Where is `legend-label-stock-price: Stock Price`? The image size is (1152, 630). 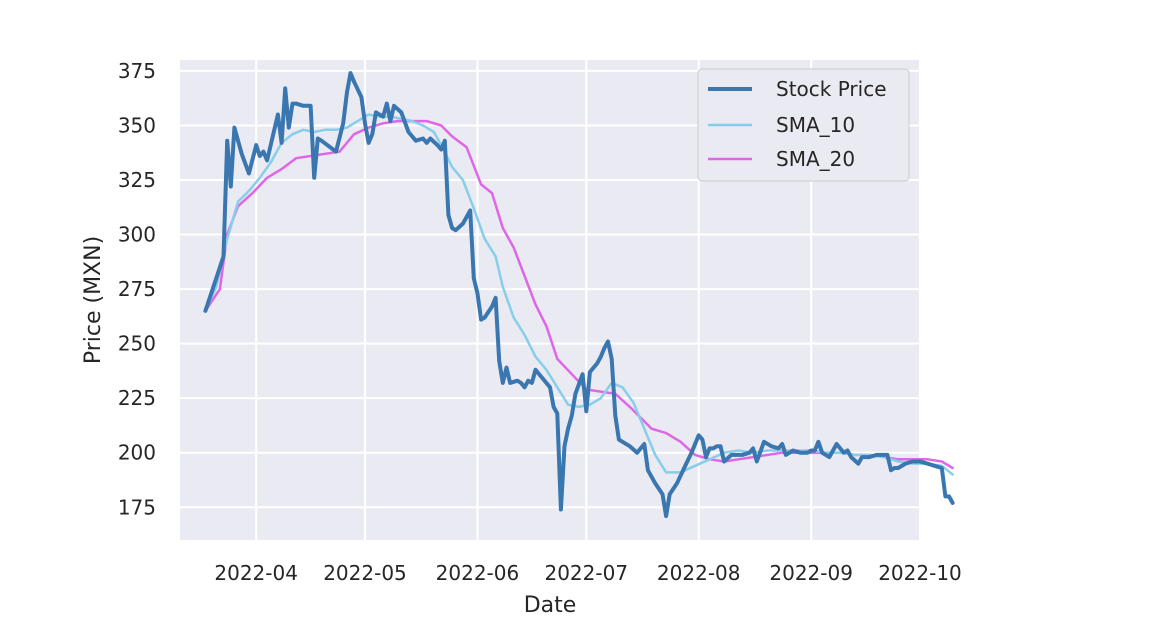 legend-label-stock-price: Stock Price is located at coordinates (831, 89).